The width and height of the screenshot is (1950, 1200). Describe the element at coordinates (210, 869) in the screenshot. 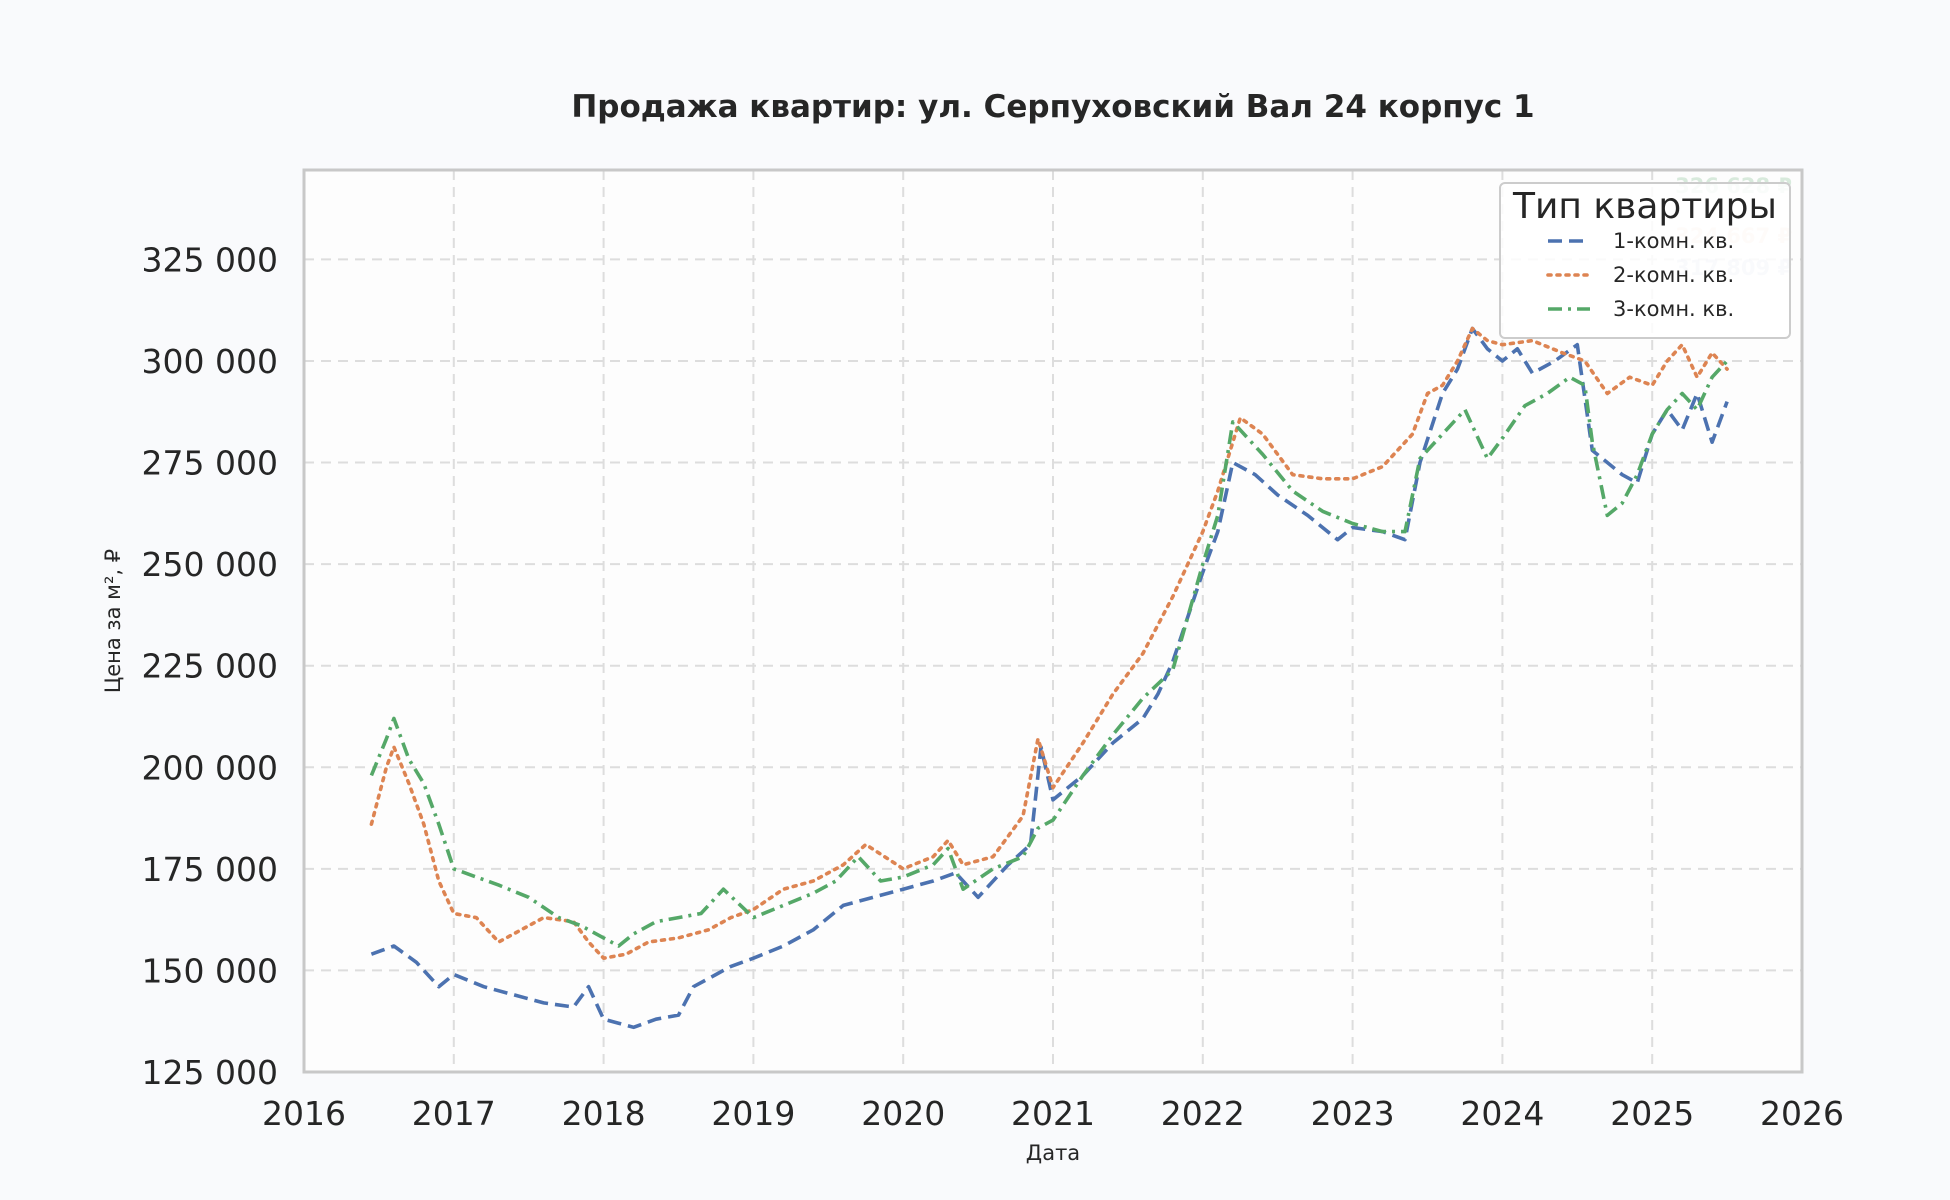

I see `y-tick-label: 175 000` at that location.